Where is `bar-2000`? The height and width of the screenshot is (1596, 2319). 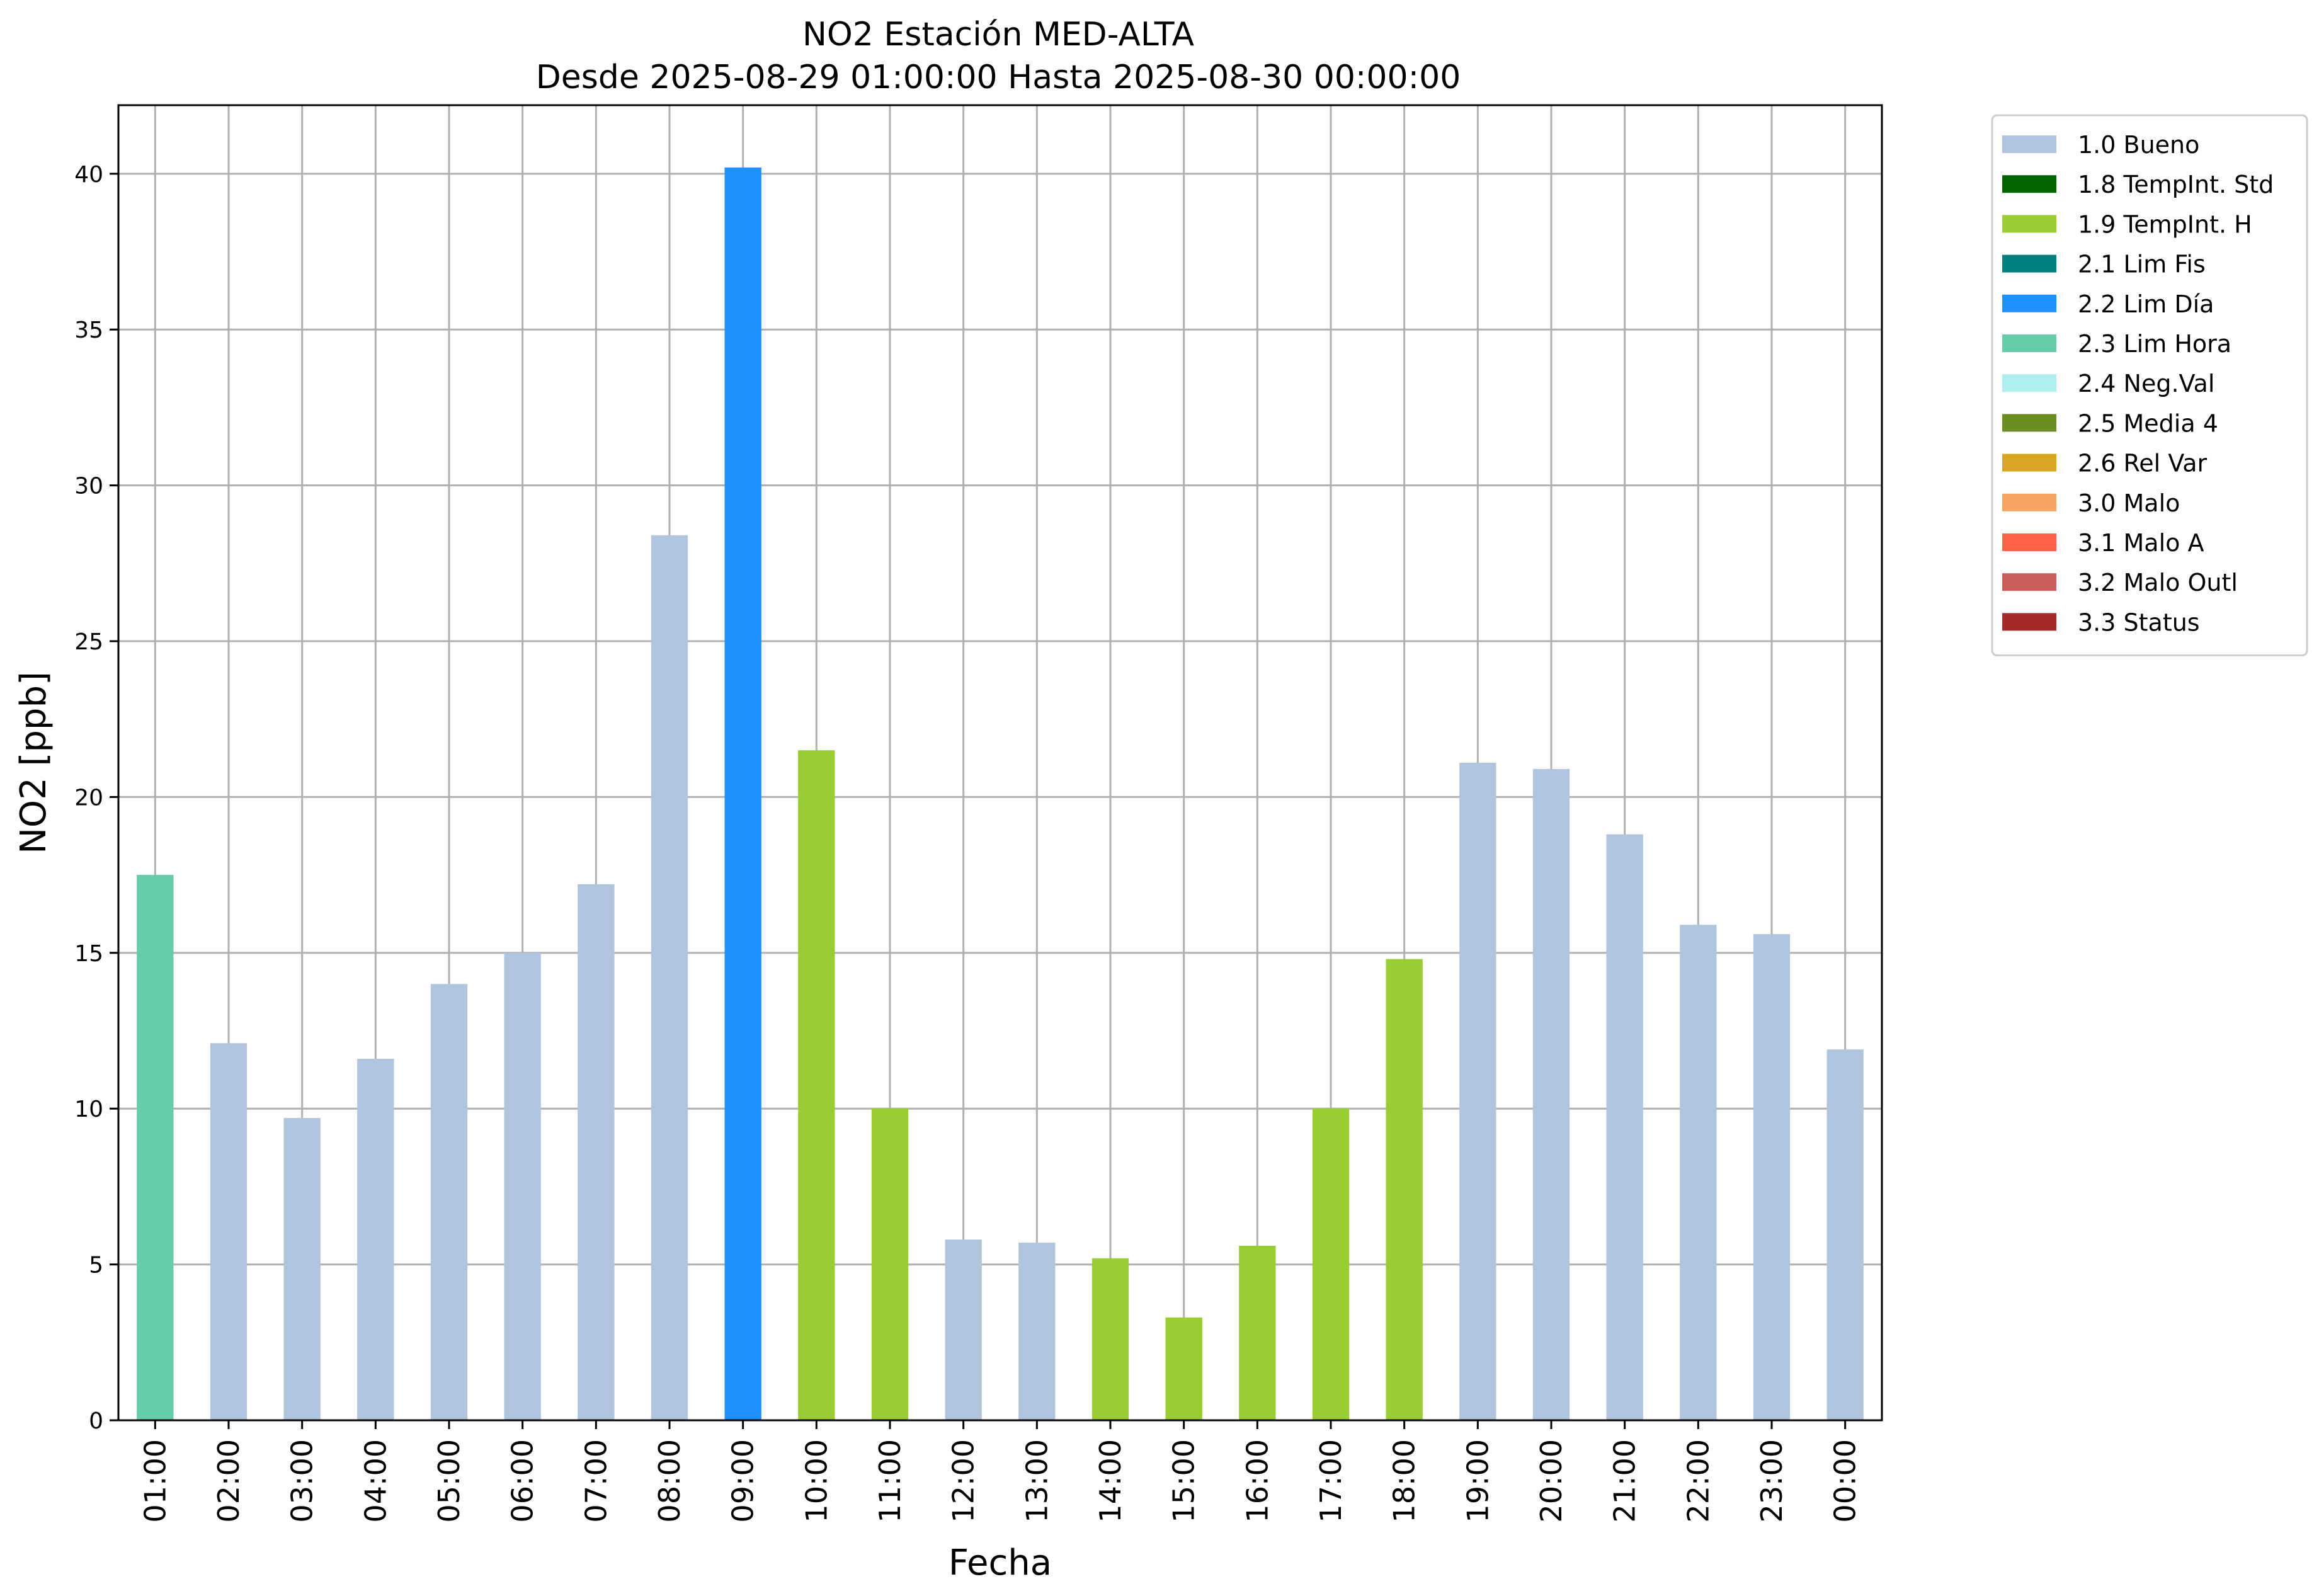 bar-2000 is located at coordinates (1551, 1094).